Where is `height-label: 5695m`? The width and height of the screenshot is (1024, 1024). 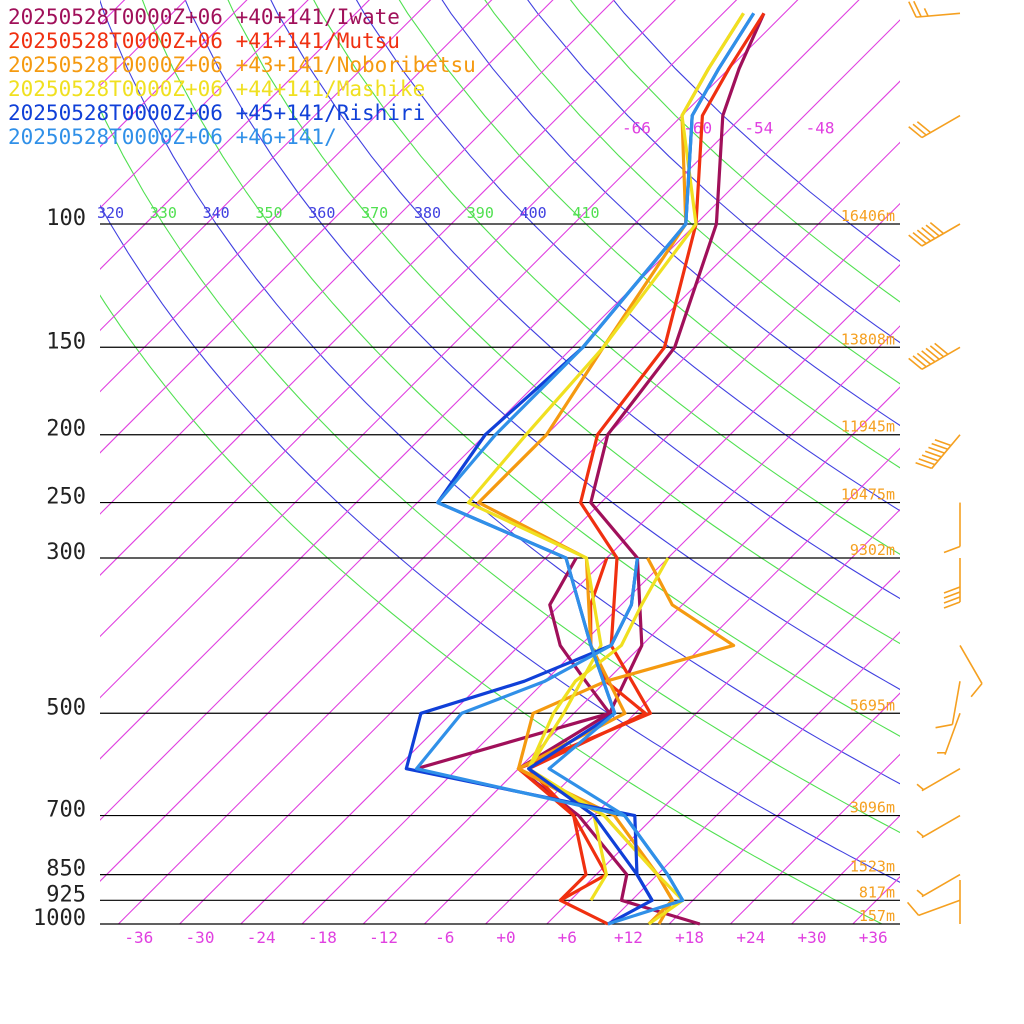 height-label: 5695m is located at coordinates (872, 705).